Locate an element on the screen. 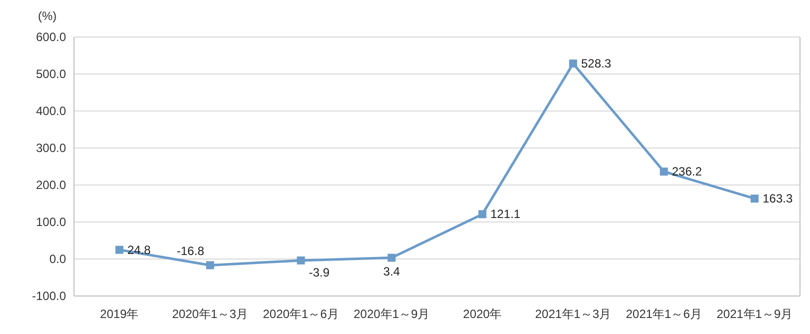 The height and width of the screenshot is (334, 810). data-label: 121.1 is located at coordinates (505, 214).